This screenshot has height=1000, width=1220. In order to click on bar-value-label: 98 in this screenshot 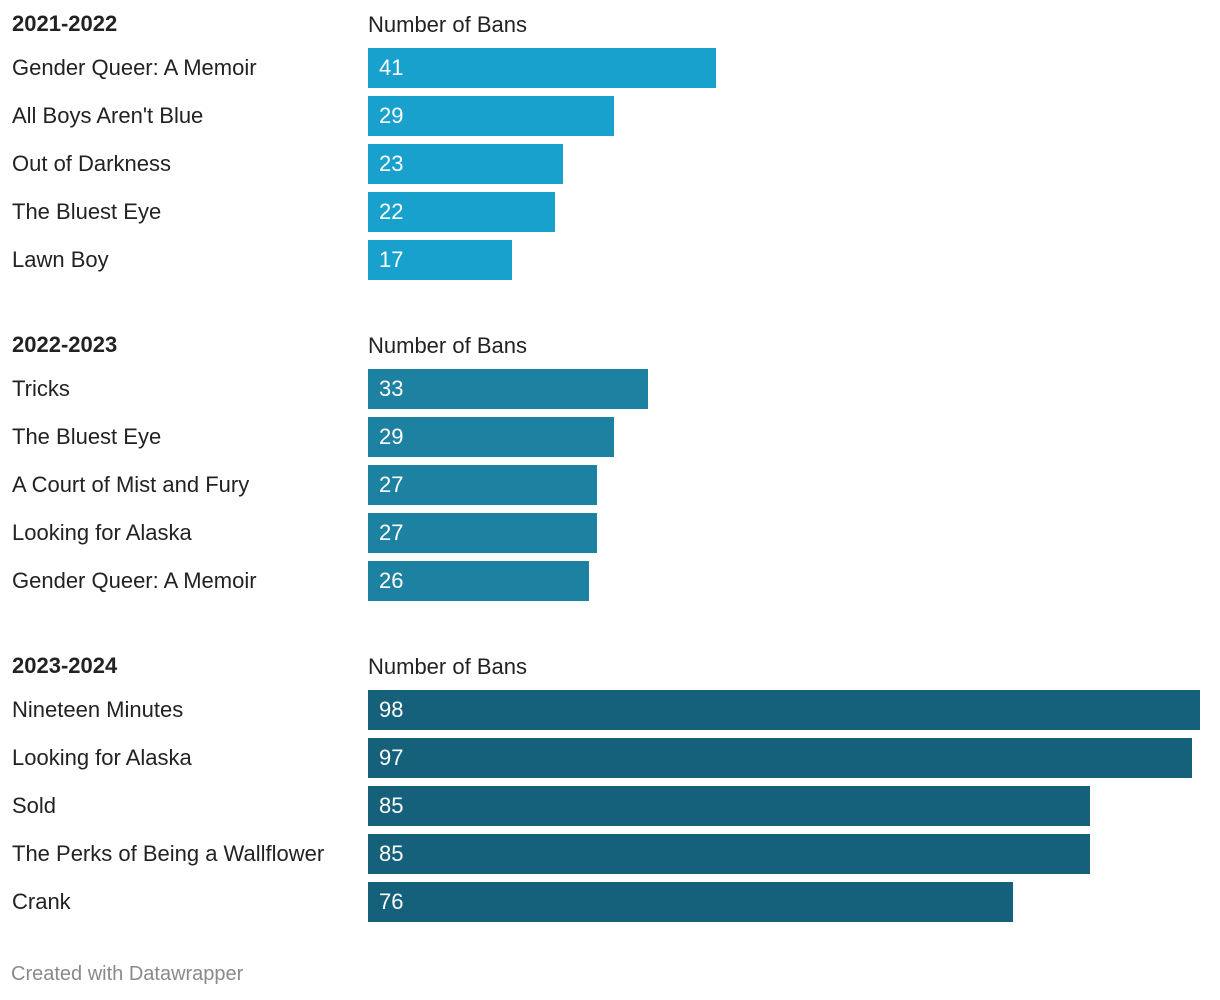, I will do `click(391, 709)`.